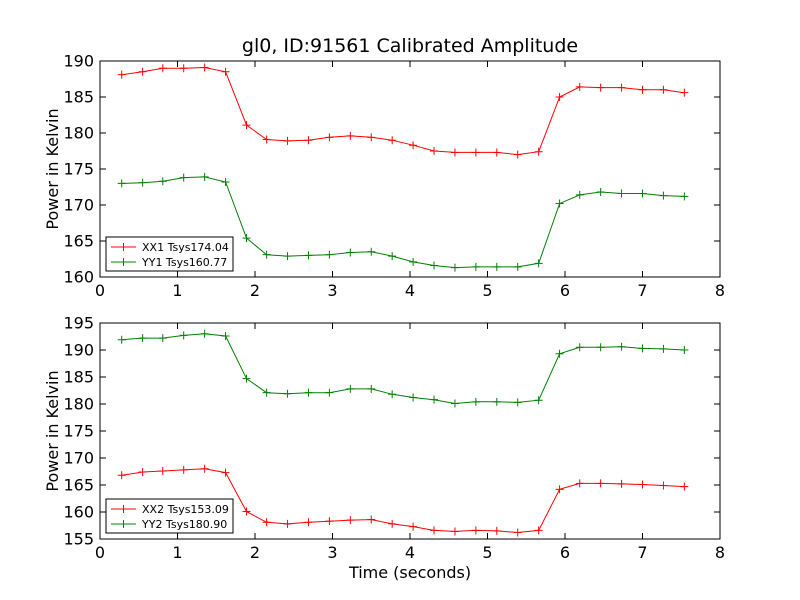 This screenshot has width=800, height=600. What do you see at coordinates (403, 369) in the screenshot?
I see `series-line-yy2` at bounding box center [403, 369].